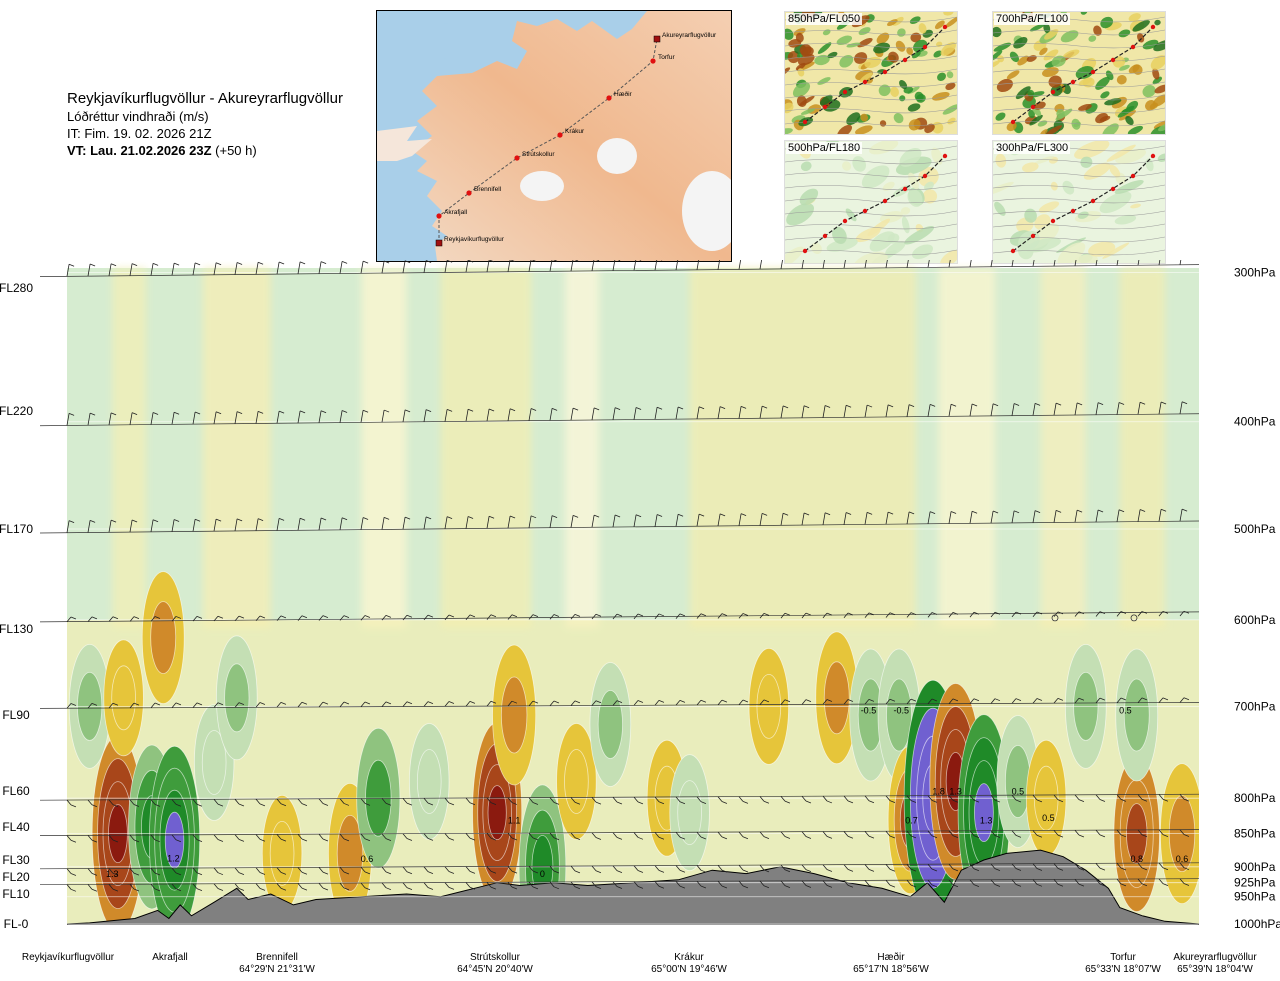 The image size is (1280, 981). I want to click on upper-band, so click(1063, 448).